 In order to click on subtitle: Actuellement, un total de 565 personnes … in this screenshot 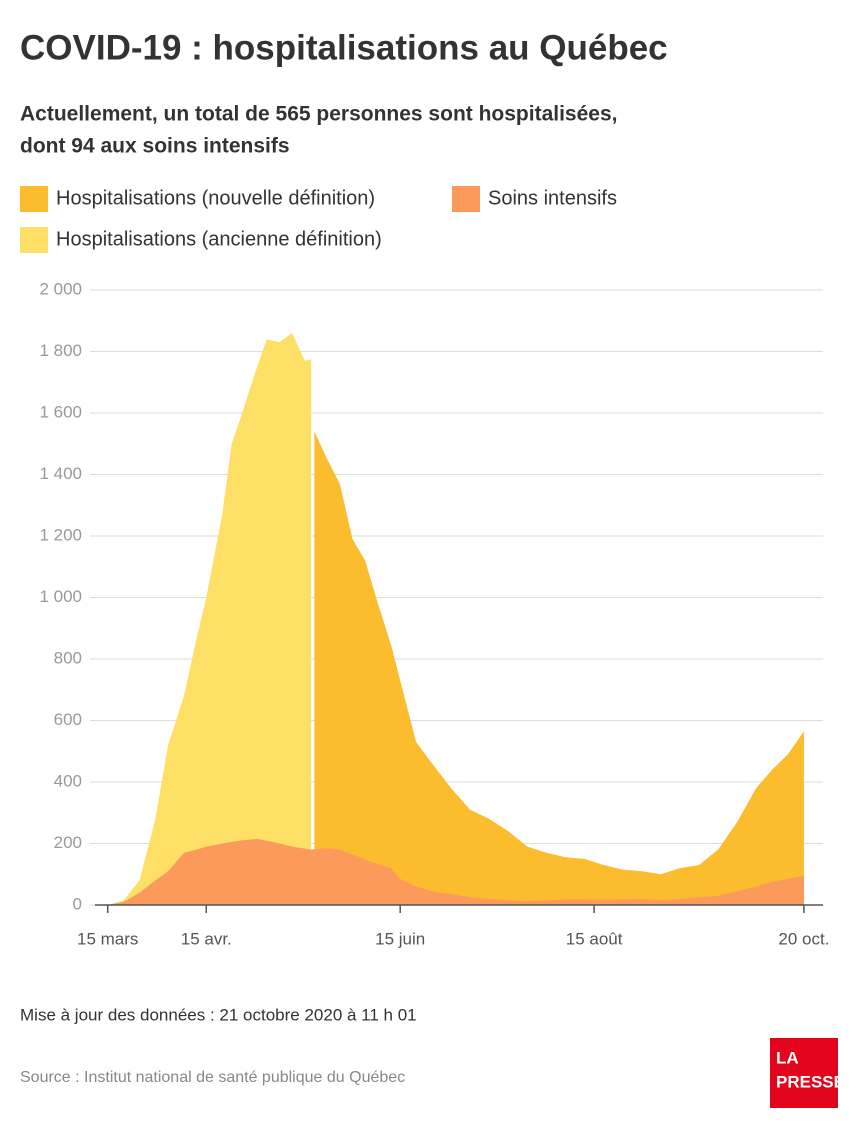, I will do `click(319, 114)`.